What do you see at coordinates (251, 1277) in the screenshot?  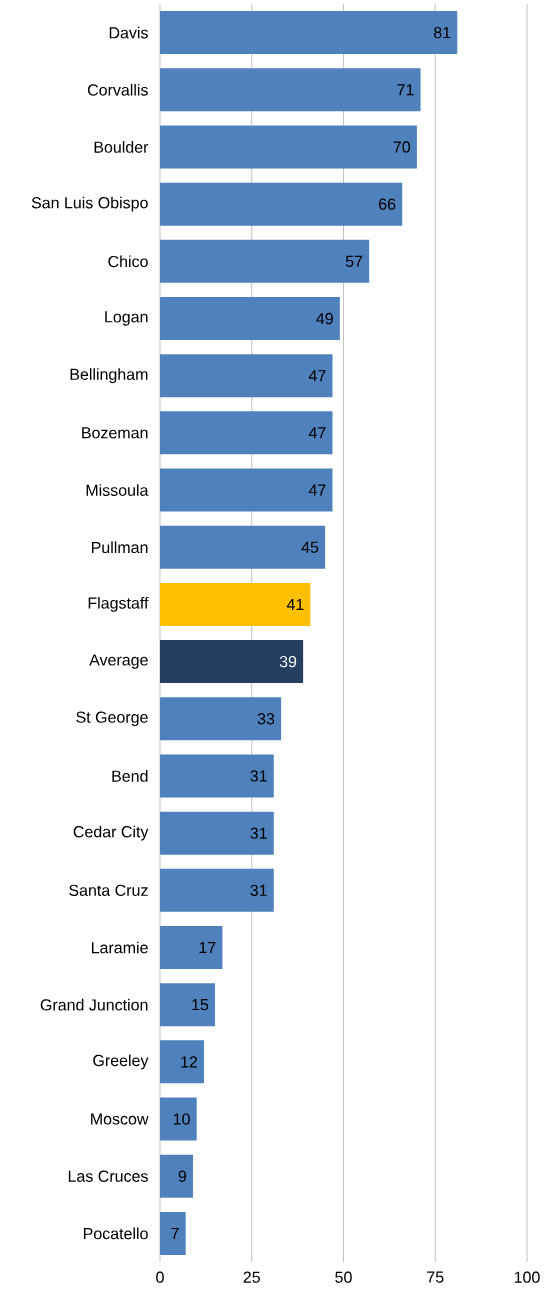 I see `x-tick-label: 25` at bounding box center [251, 1277].